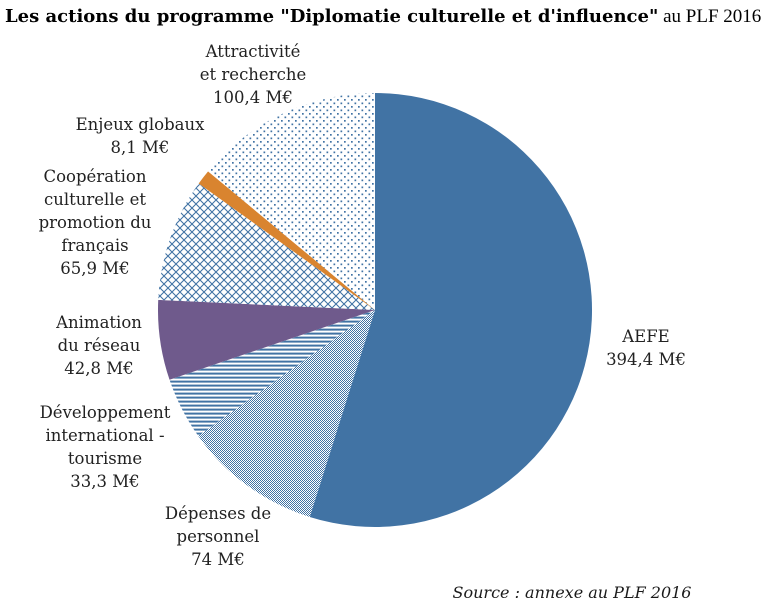 This screenshot has width=762, height=616. What do you see at coordinates (710, 16) in the screenshot?
I see `chart-title-suffix: au PLF 2016` at bounding box center [710, 16].